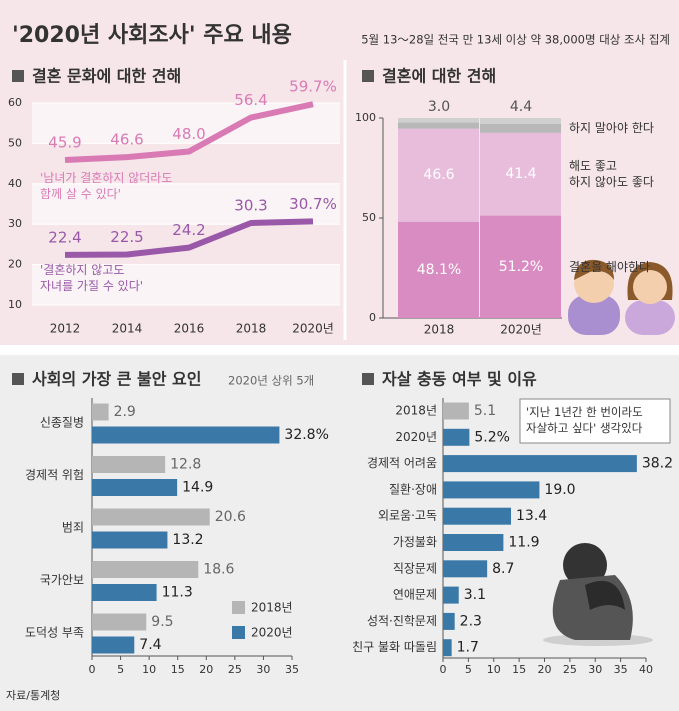  I want to click on y-tick-label: 30, so click(15, 223).